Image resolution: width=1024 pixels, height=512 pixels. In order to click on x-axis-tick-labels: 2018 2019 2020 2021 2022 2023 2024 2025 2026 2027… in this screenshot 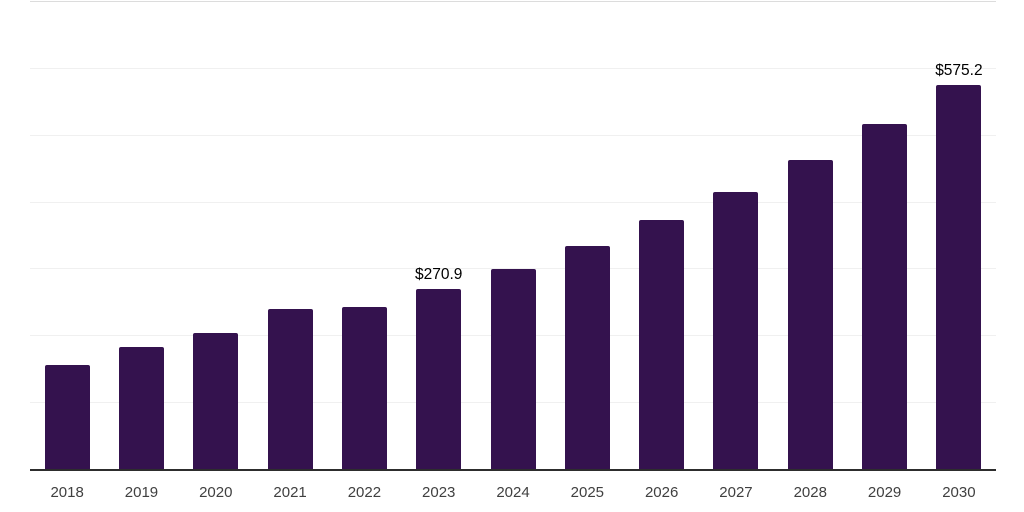, I will do `click(513, 493)`.